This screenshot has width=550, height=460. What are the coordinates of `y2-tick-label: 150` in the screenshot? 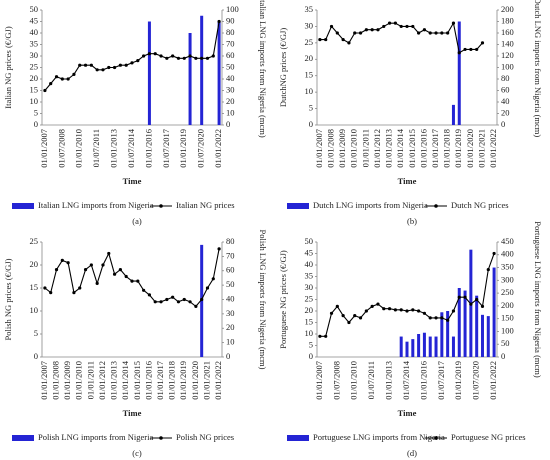 It's located at (507, 318).